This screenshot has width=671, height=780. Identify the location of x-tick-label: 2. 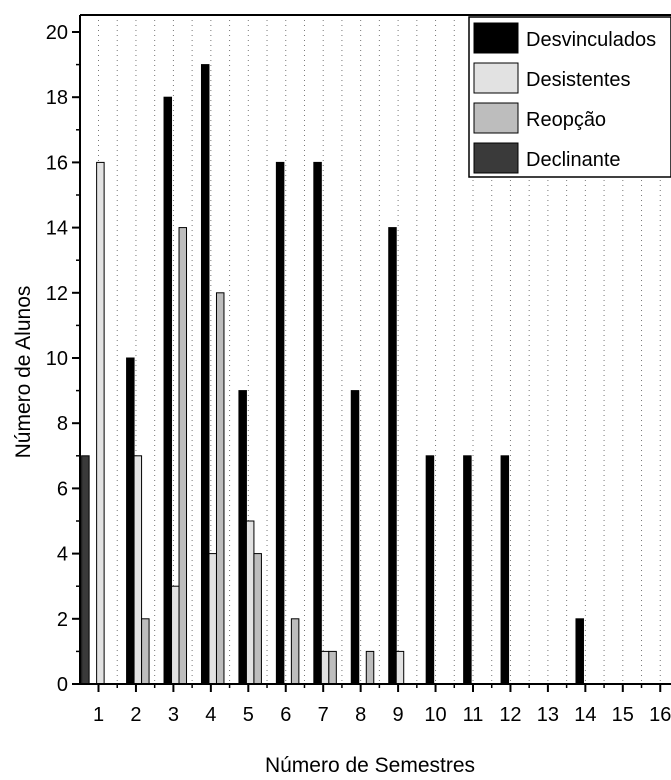
(135, 715).